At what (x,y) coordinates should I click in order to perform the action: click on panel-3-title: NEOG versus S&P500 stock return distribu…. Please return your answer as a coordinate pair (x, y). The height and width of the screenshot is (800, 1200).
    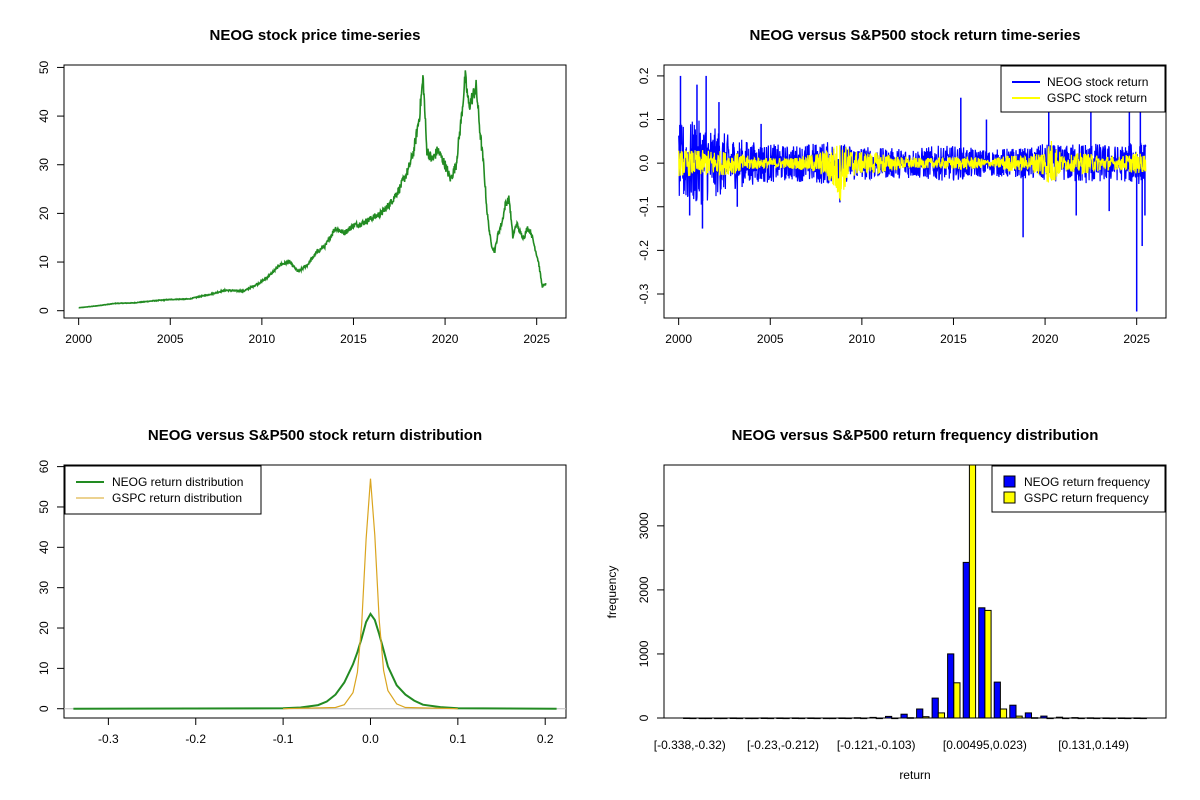
    Looking at the image, I should click on (315, 435).